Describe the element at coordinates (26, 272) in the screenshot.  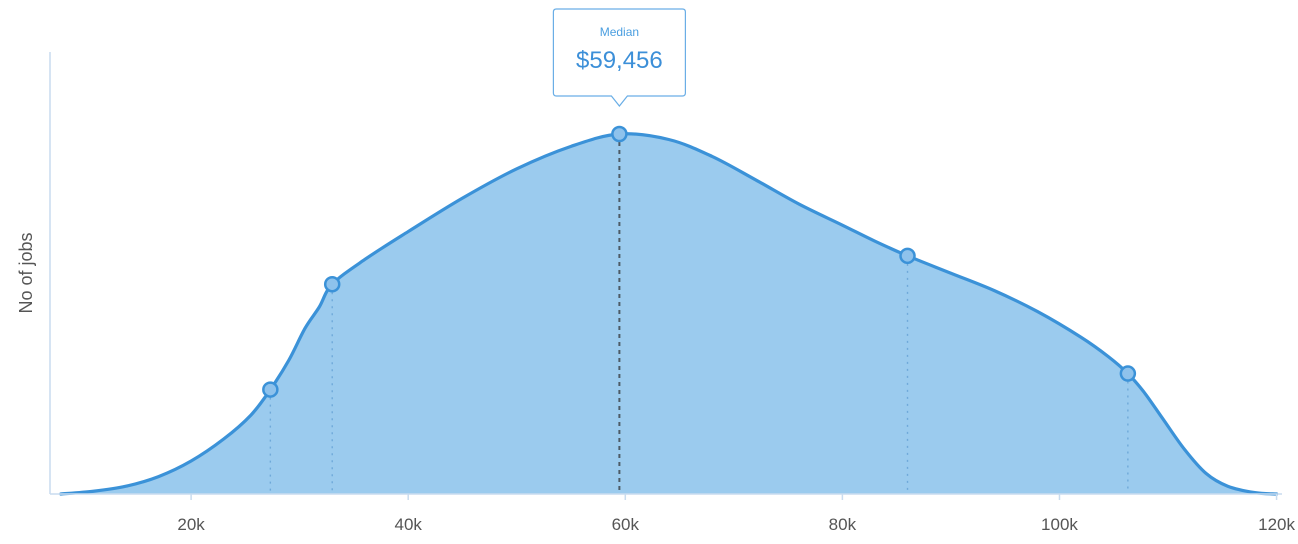
I see `y-axis-label: No of jobs` at that location.